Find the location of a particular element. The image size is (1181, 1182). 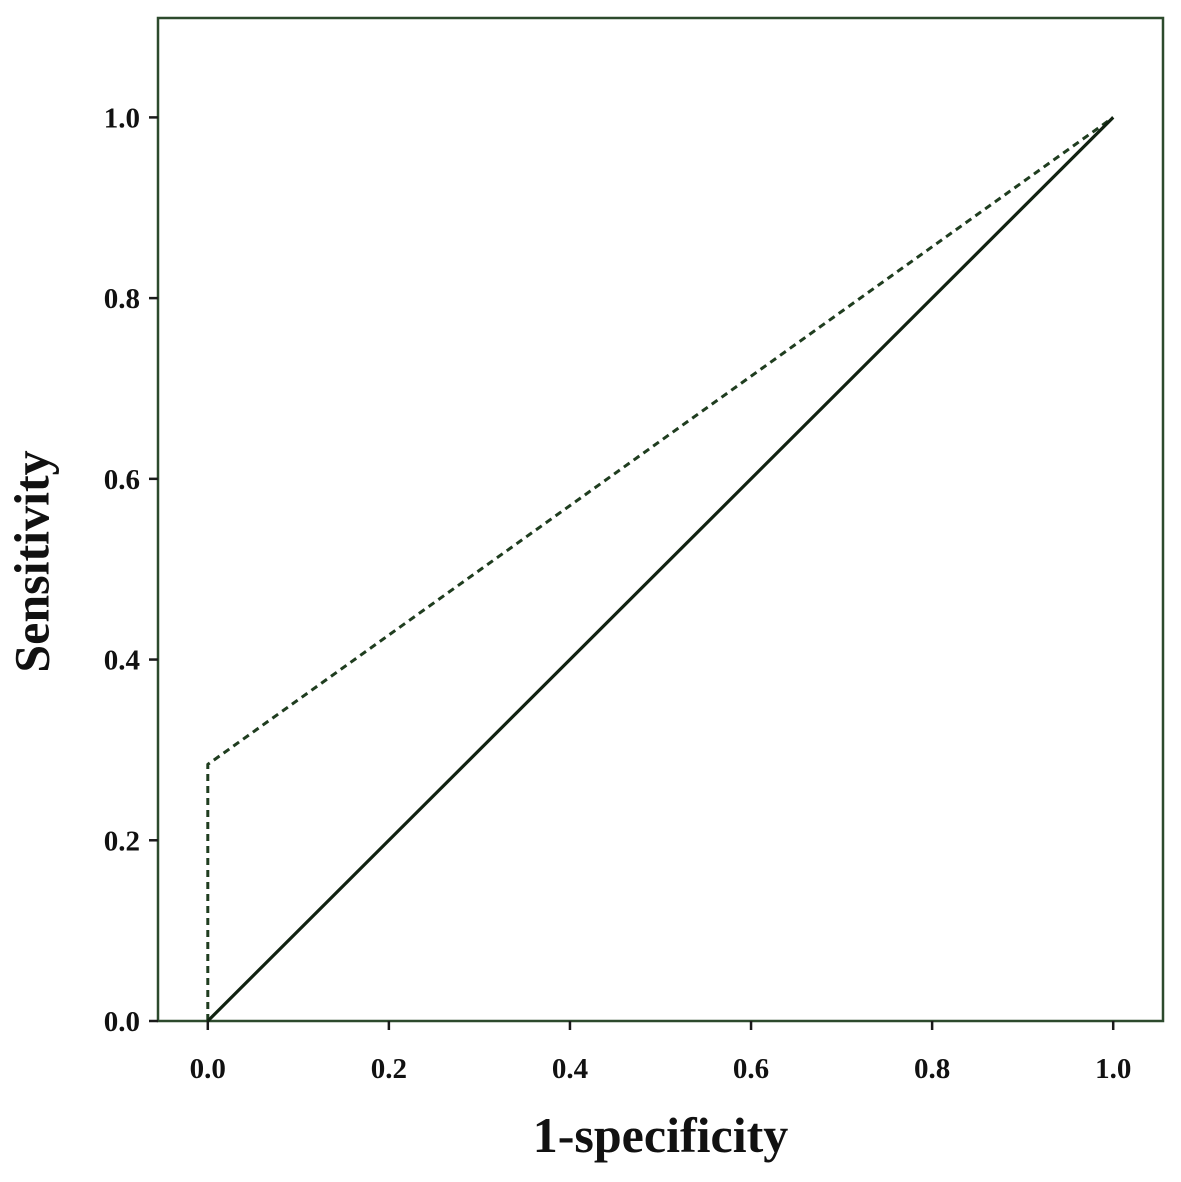

y-tick-label: 0.6 is located at coordinates (122, 480).